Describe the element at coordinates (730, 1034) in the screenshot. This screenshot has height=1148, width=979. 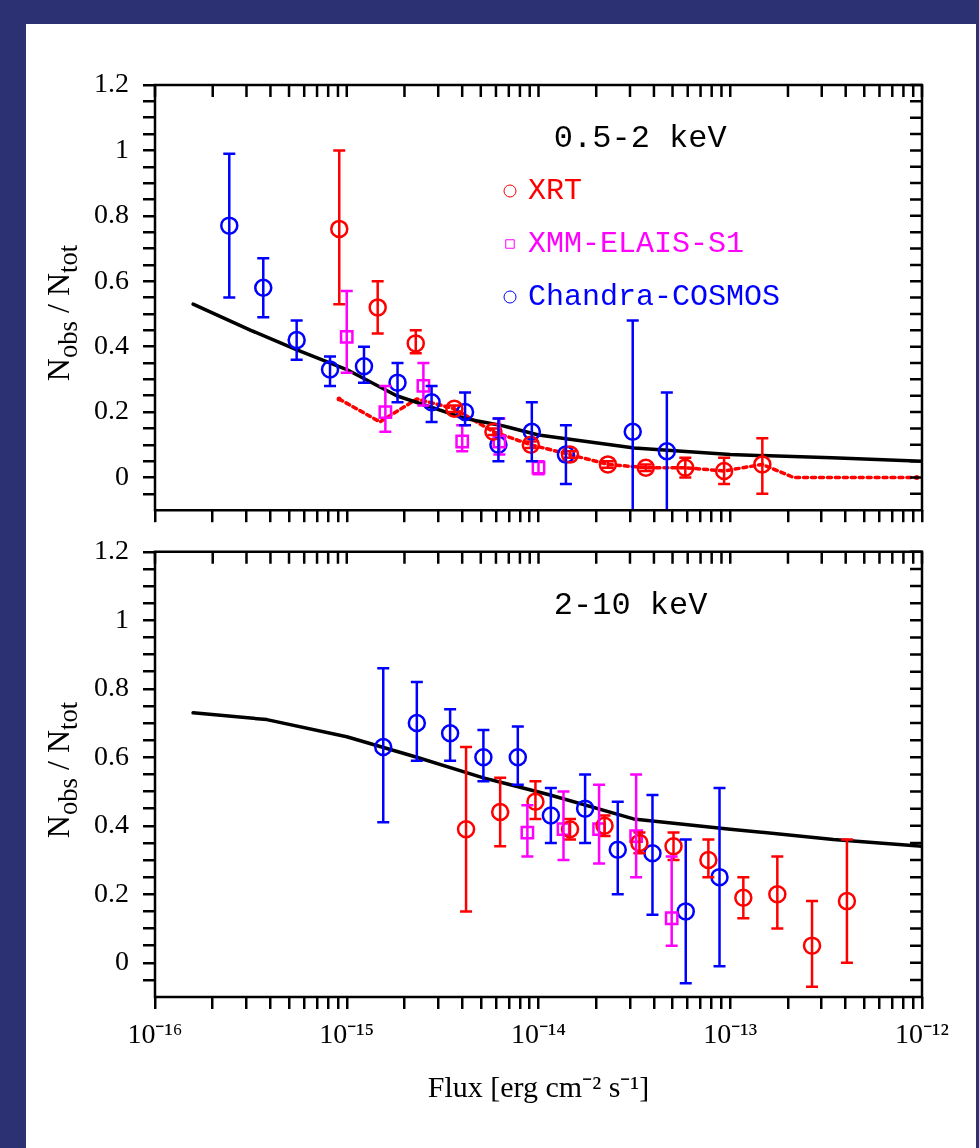
I see `x-tick-label: 10⁻¹³` at that location.